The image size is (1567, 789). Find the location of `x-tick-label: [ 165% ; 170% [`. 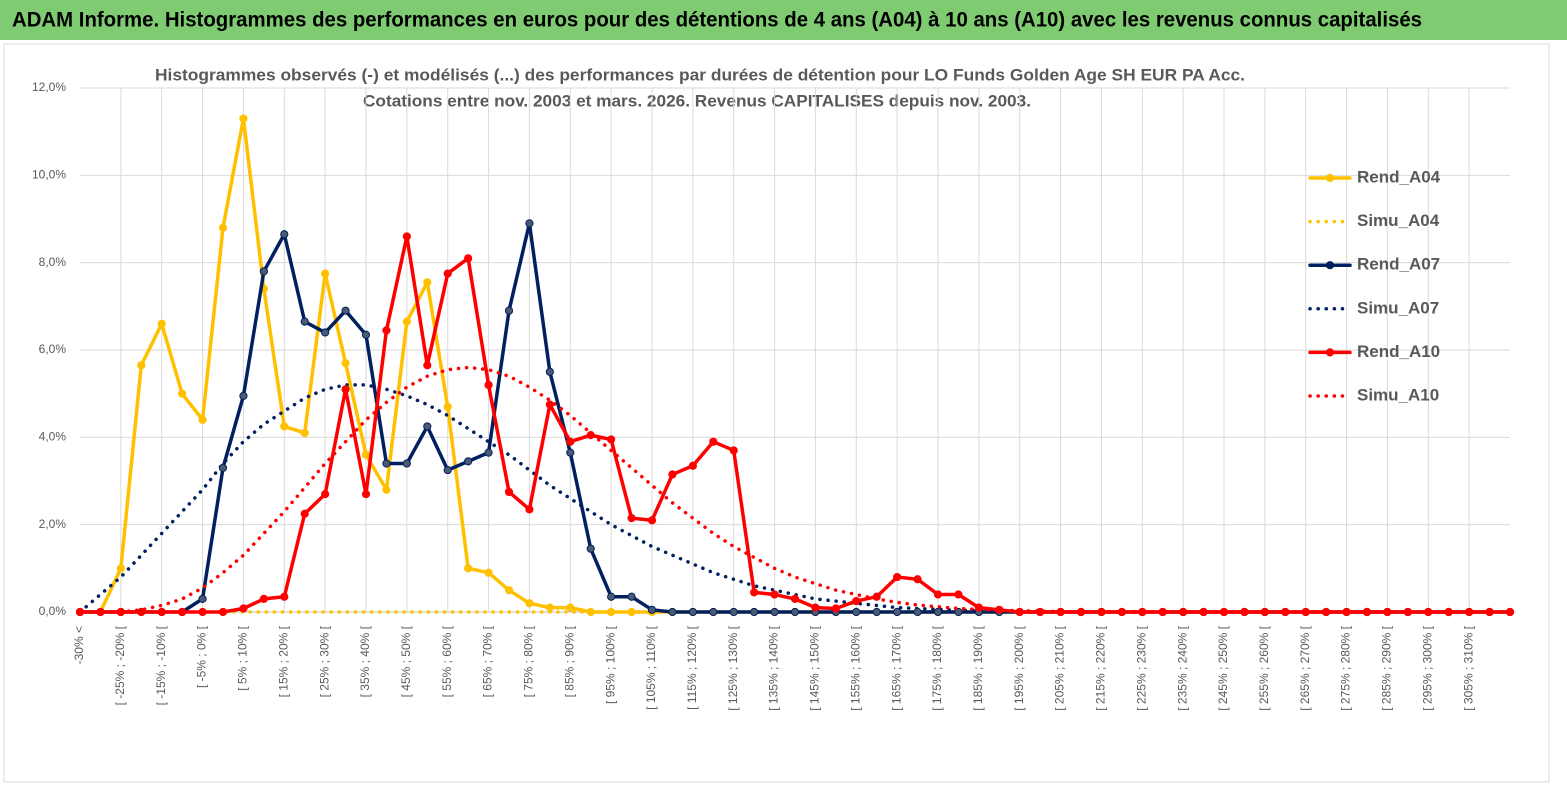

x-tick-label: [ 165% ; 170% [ is located at coordinates (896, 667).